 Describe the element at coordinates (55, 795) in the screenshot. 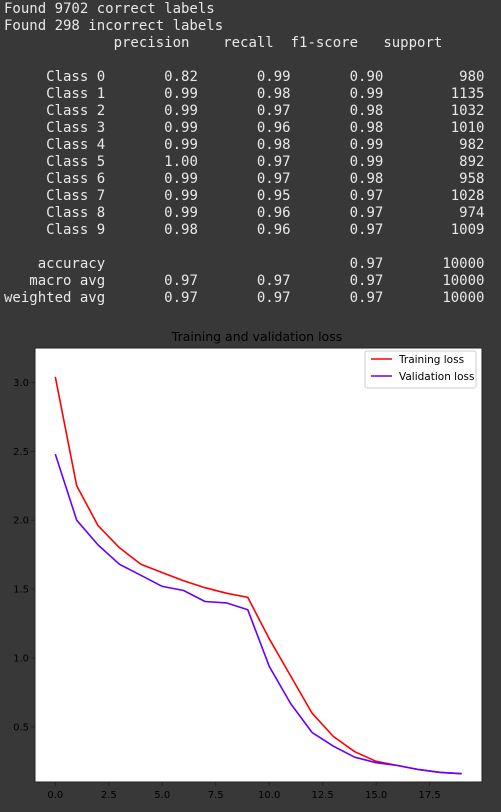

I see `x-tick-label: 0.0` at that location.